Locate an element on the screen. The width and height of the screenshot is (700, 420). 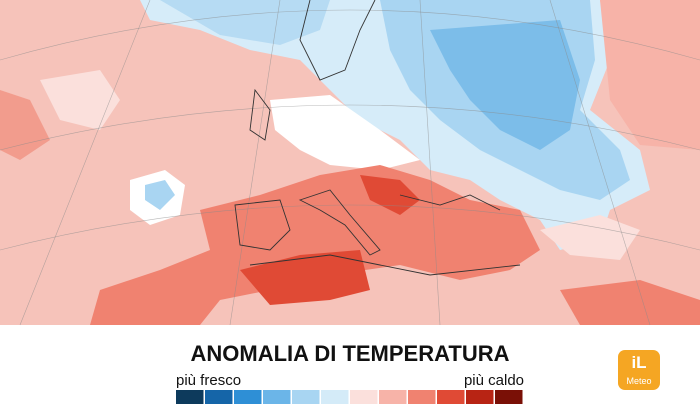
legend-title: ANOMALIA DI TEMPERATURA is located at coordinates (350, 353).